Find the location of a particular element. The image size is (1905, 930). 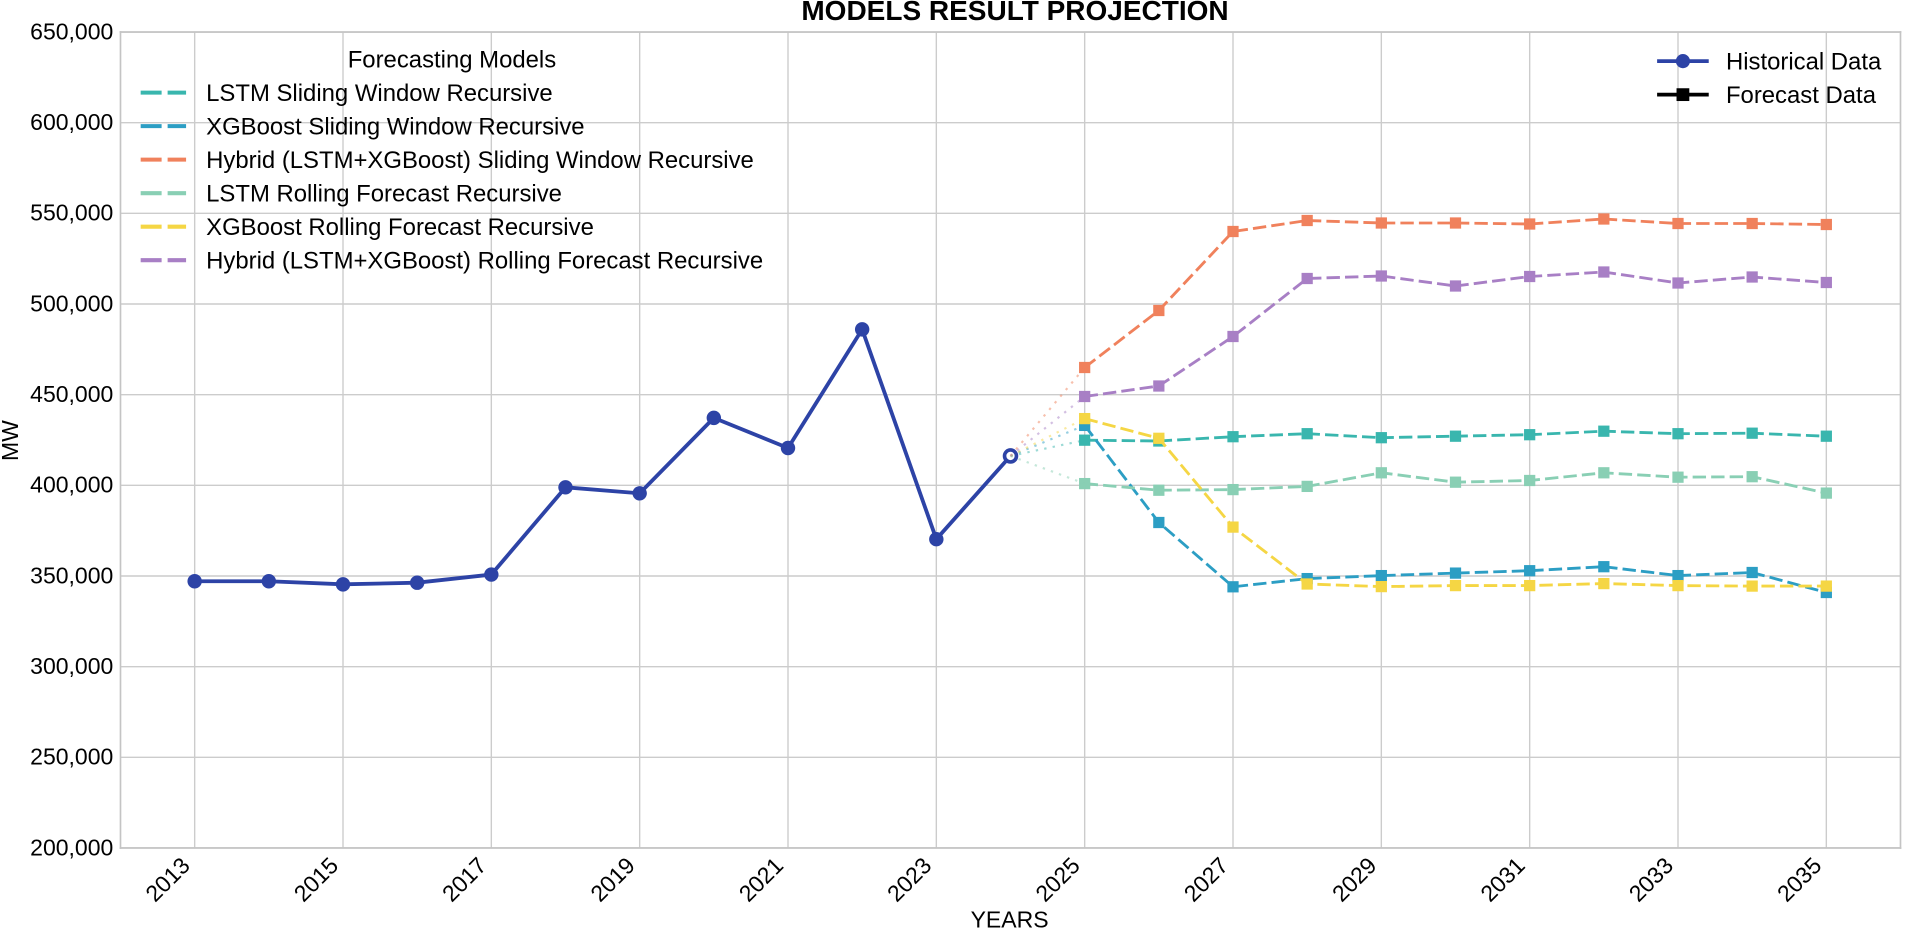

svg-text: 200,000 is located at coordinates (71, 847).